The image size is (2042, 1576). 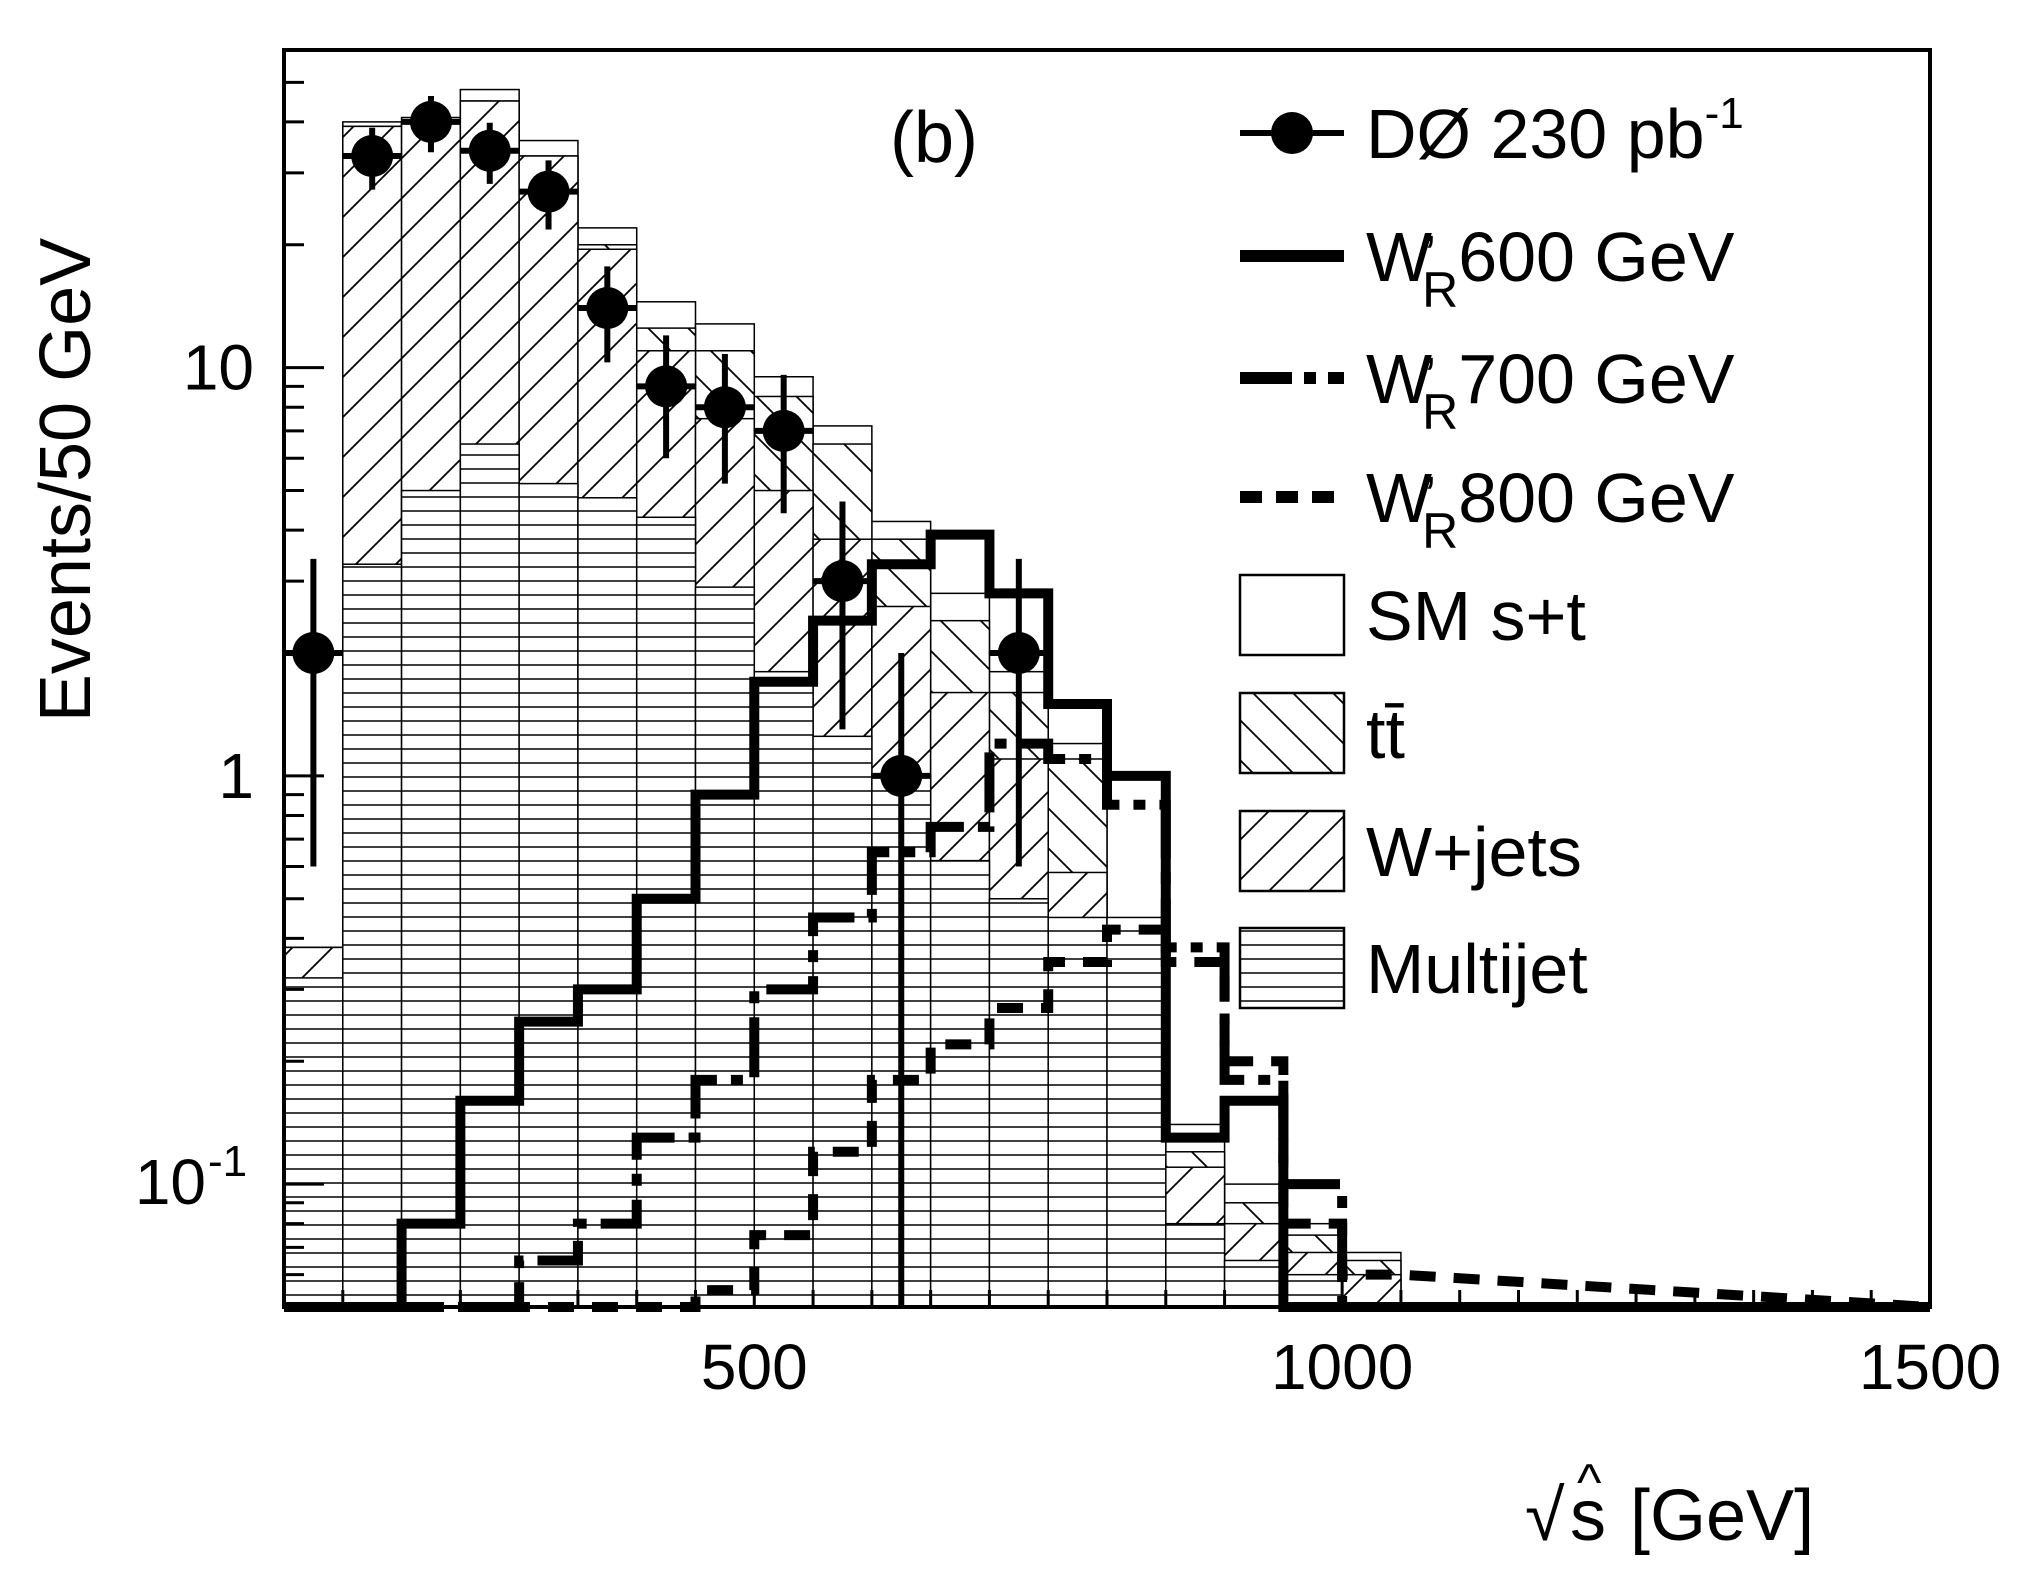 I want to click on legend-label: tt̄, so click(x=1385, y=734).